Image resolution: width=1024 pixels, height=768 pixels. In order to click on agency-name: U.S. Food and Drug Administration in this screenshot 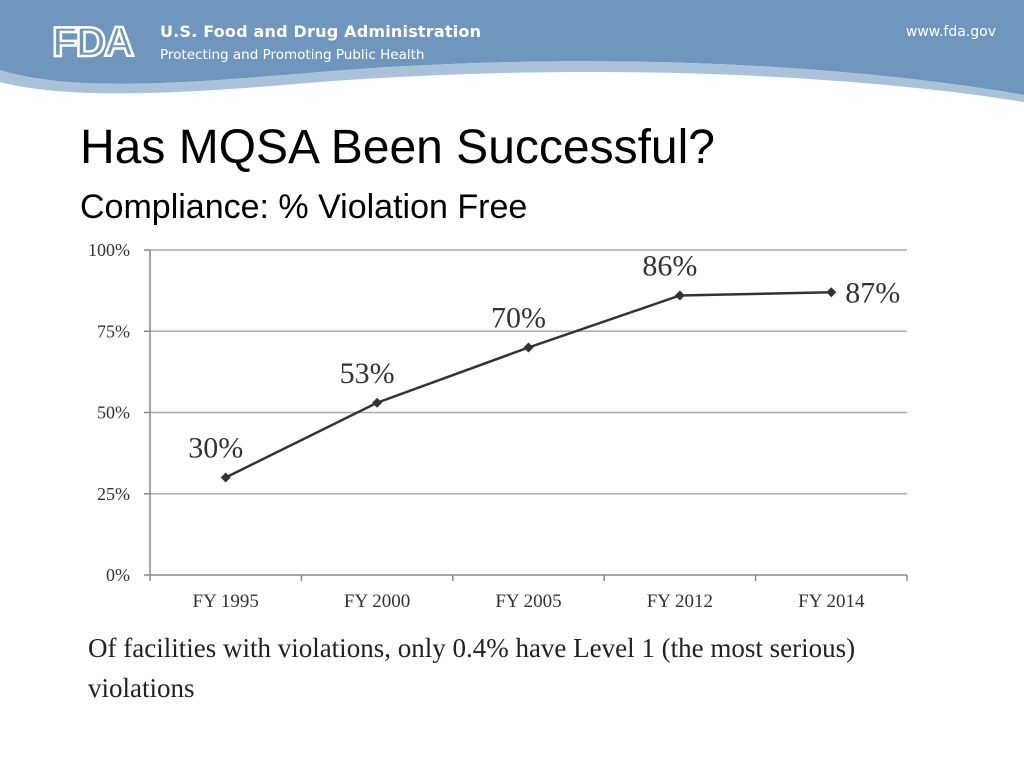, I will do `click(321, 31)`.